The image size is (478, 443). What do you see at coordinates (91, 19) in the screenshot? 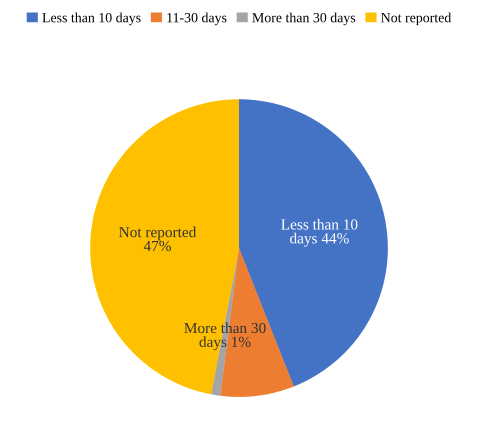
I see `legend-label: Less than 10 days` at bounding box center [91, 19].